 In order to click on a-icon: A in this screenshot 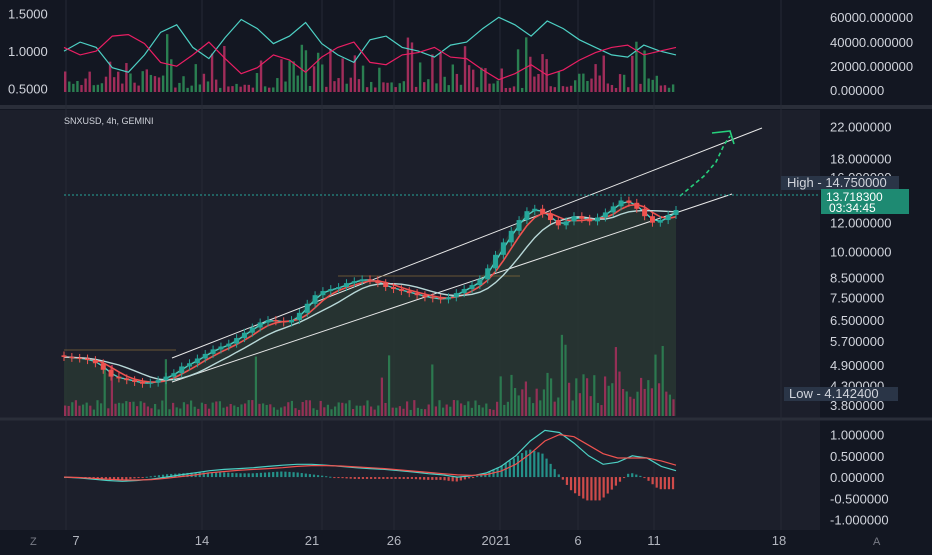, I will do `click(877, 542)`.